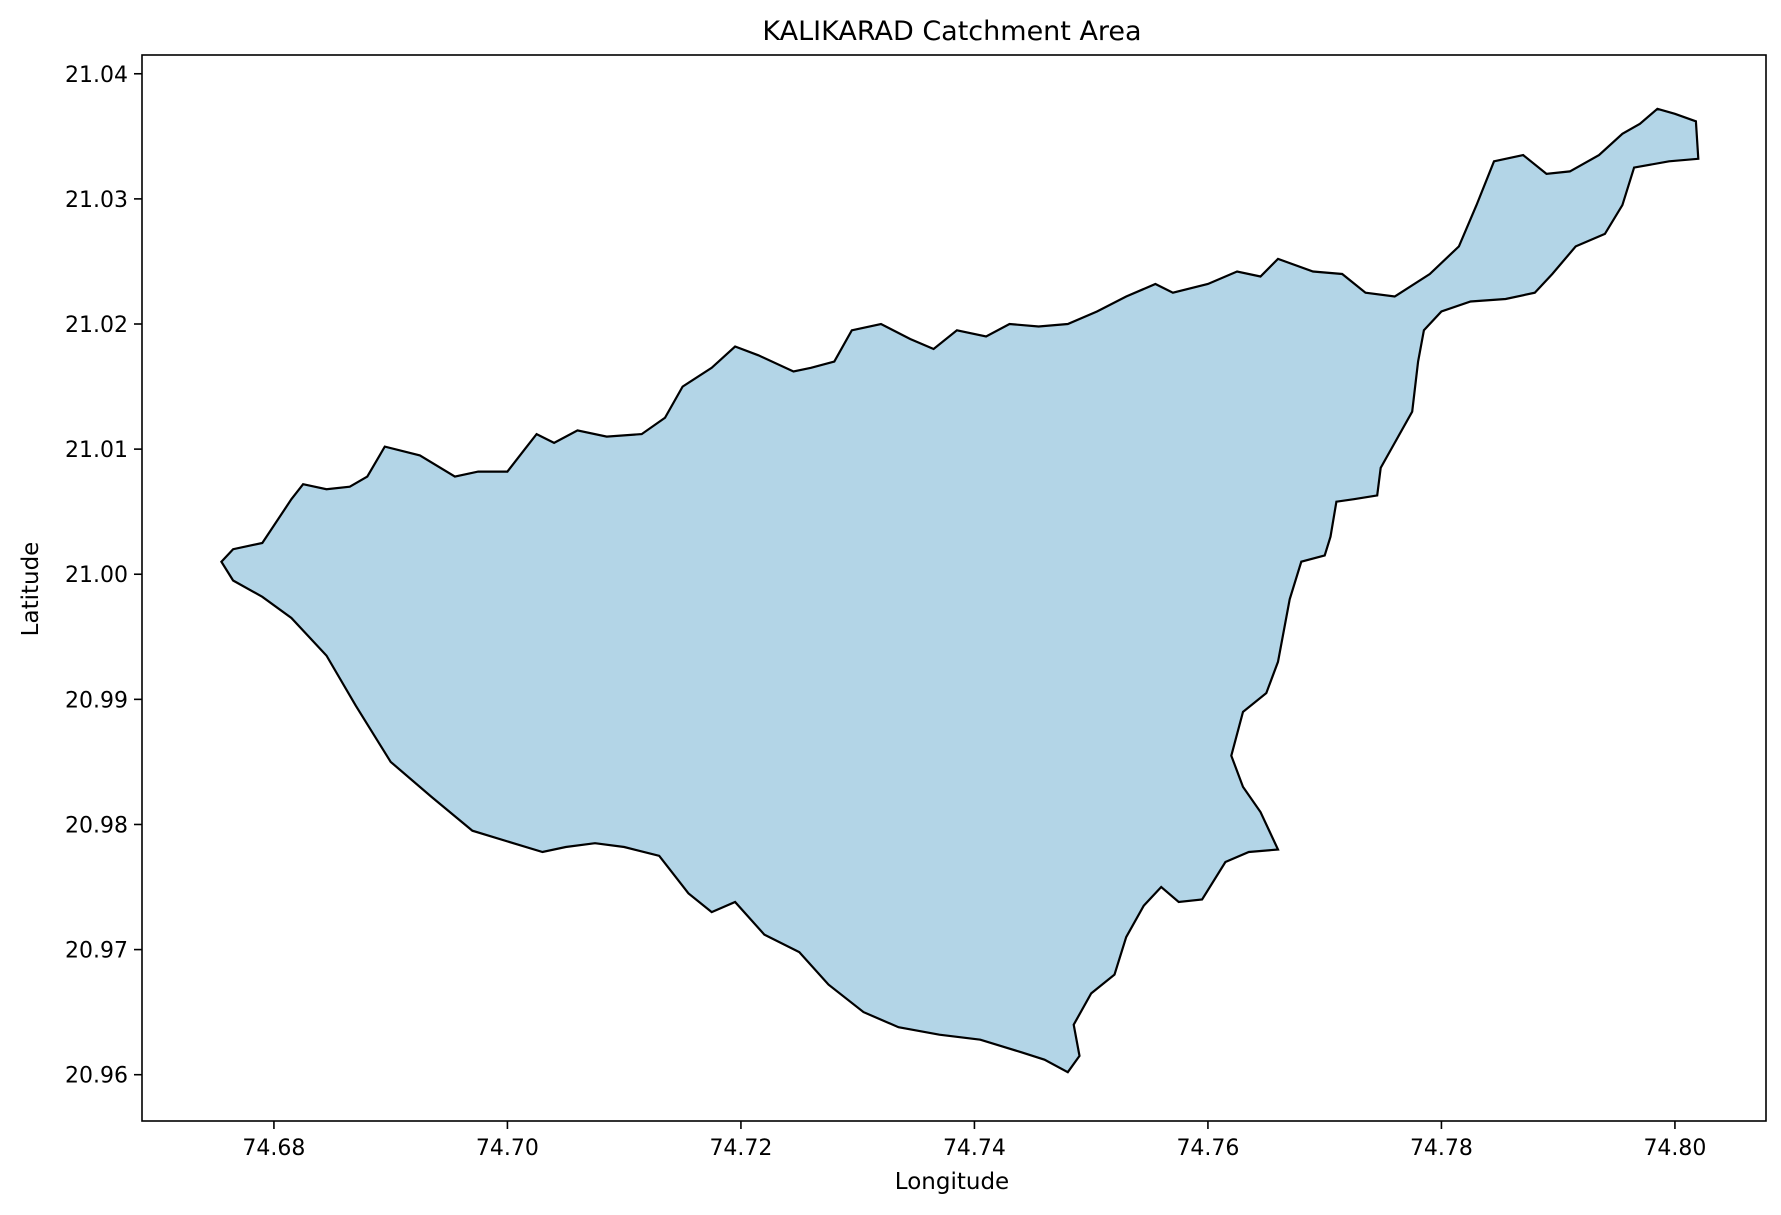  I want to click on y-tick-label: 21.02, so click(96, 325).